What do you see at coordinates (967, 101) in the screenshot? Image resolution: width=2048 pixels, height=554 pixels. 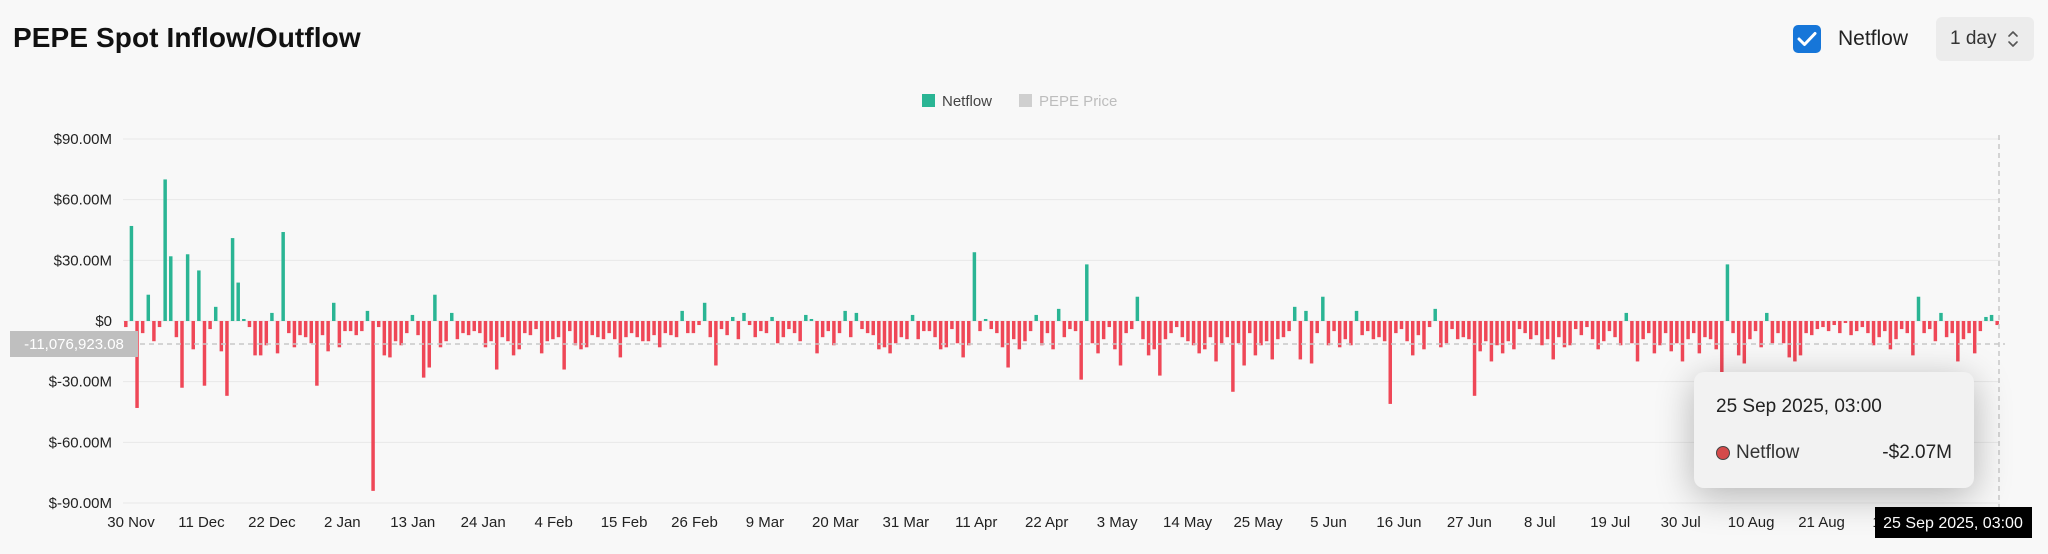 I see `legend-label-netflow: Netflow` at bounding box center [967, 101].